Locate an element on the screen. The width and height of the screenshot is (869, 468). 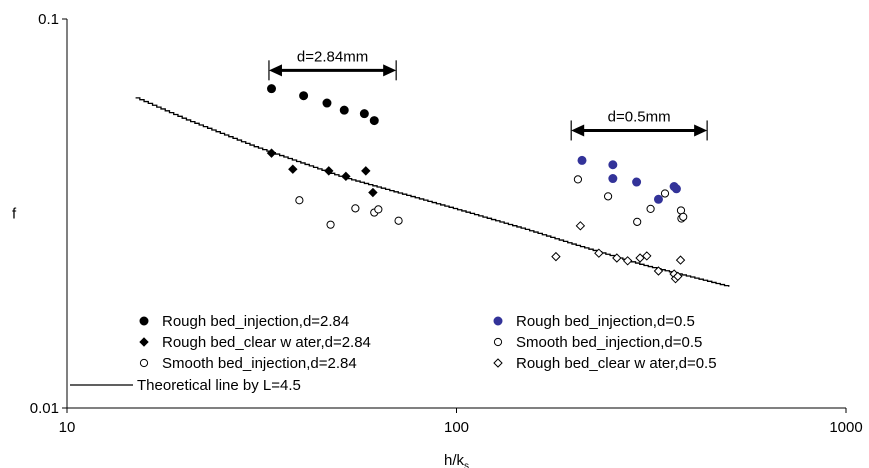
legend-entry-line: Theoretical line by L=4.5 is located at coordinates (185, 385).